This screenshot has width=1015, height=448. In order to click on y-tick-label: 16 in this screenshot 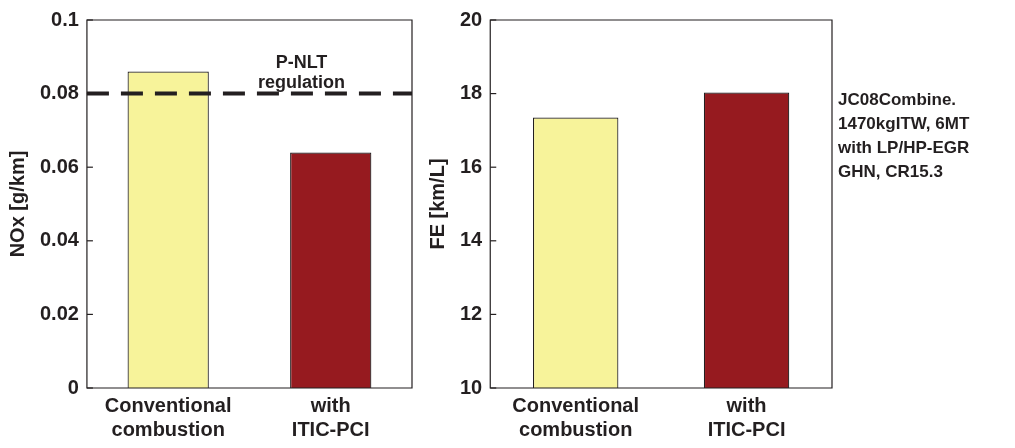, I will do `click(471, 165)`.